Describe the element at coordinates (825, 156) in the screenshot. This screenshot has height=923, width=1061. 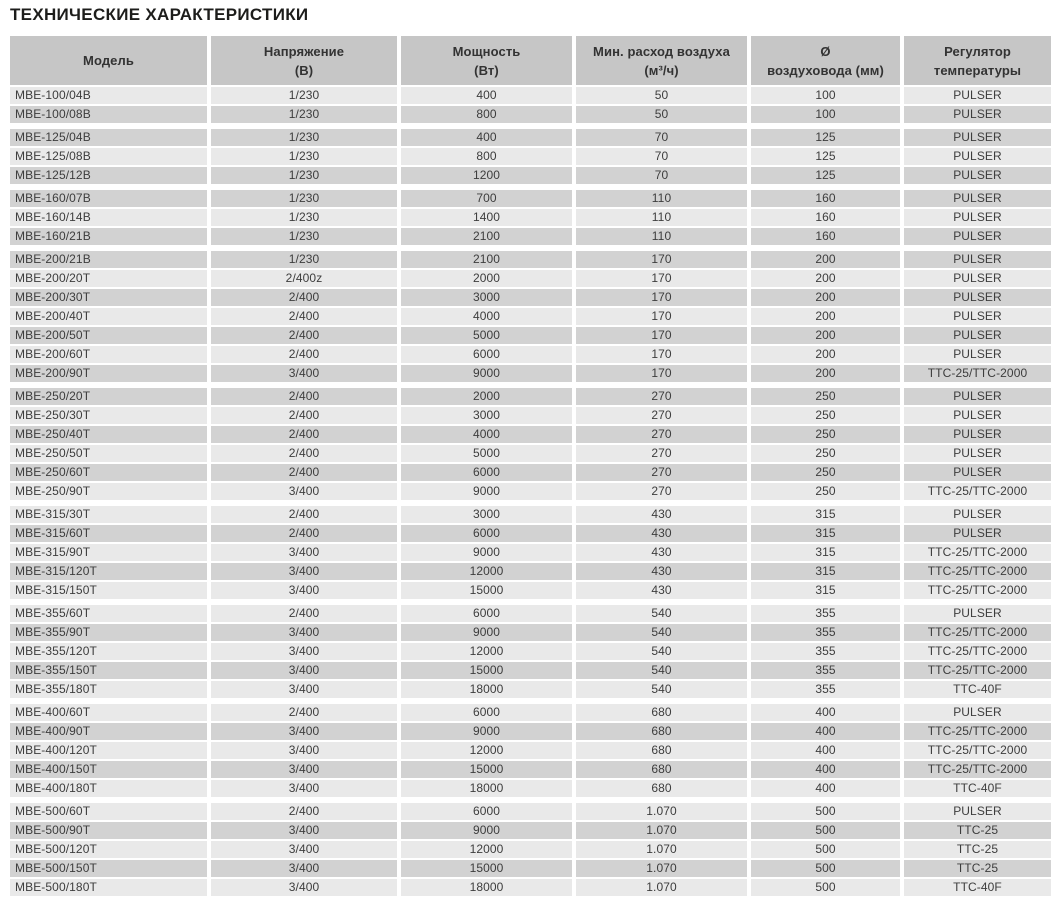
I see `cell-duct-diameter: 125` at that location.